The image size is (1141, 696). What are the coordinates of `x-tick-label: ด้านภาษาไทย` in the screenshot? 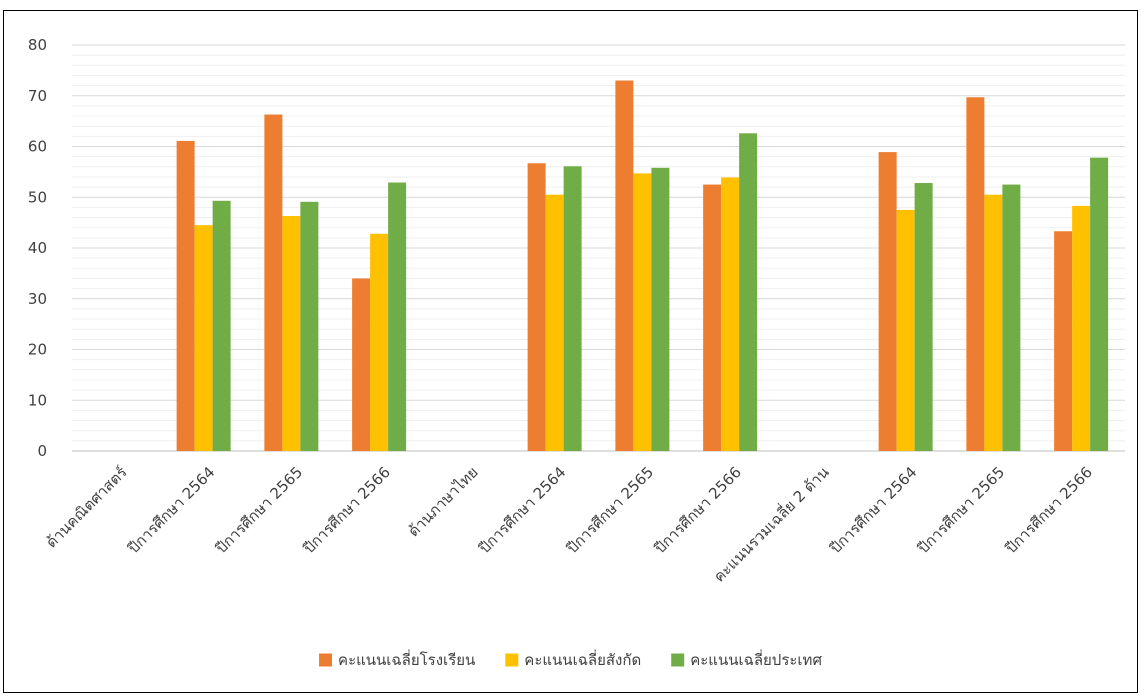 It's located at (442, 501).